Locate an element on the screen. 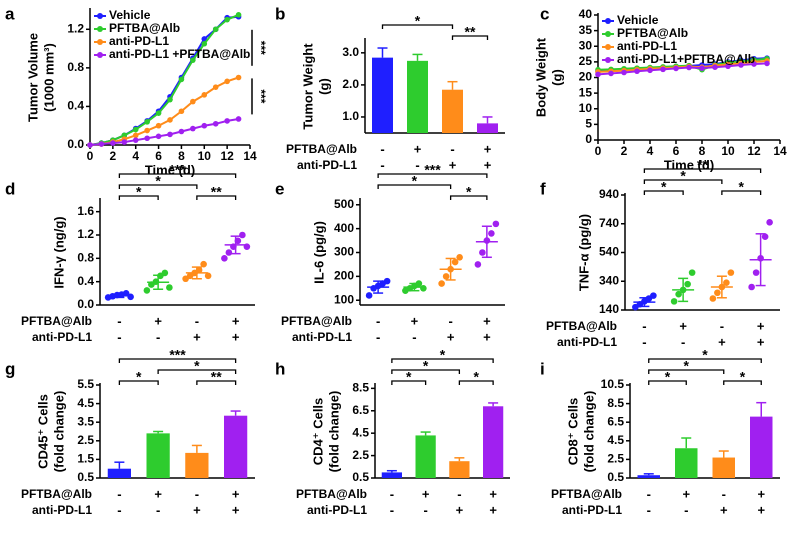 The height and width of the screenshot is (539, 800). x-tick-label: 12 is located at coordinates (754, 151).